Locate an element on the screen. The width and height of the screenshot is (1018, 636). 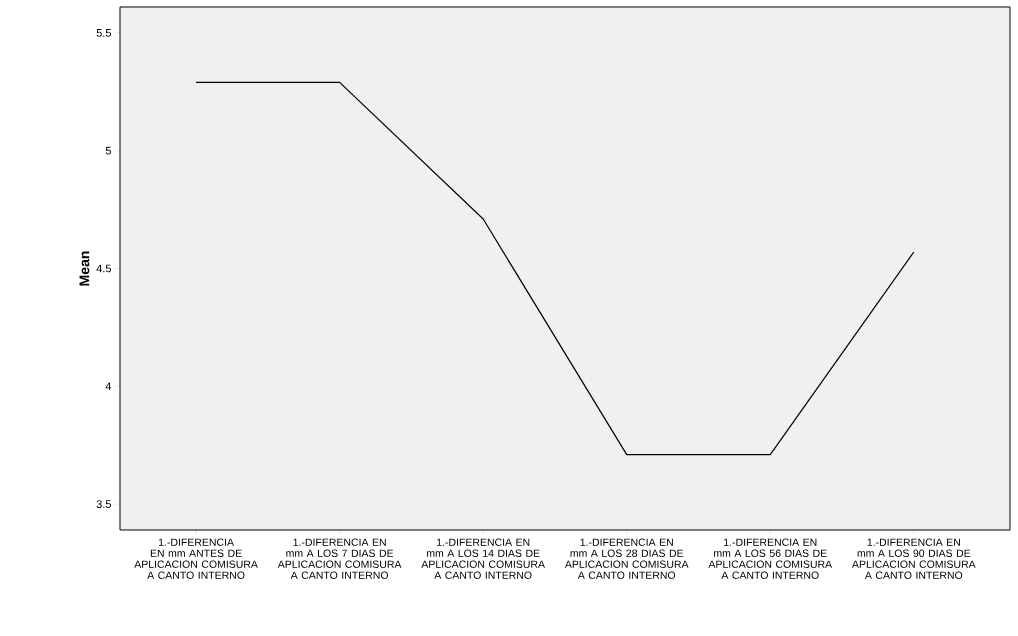
y-tick-label: 4 is located at coordinates (108, 386).